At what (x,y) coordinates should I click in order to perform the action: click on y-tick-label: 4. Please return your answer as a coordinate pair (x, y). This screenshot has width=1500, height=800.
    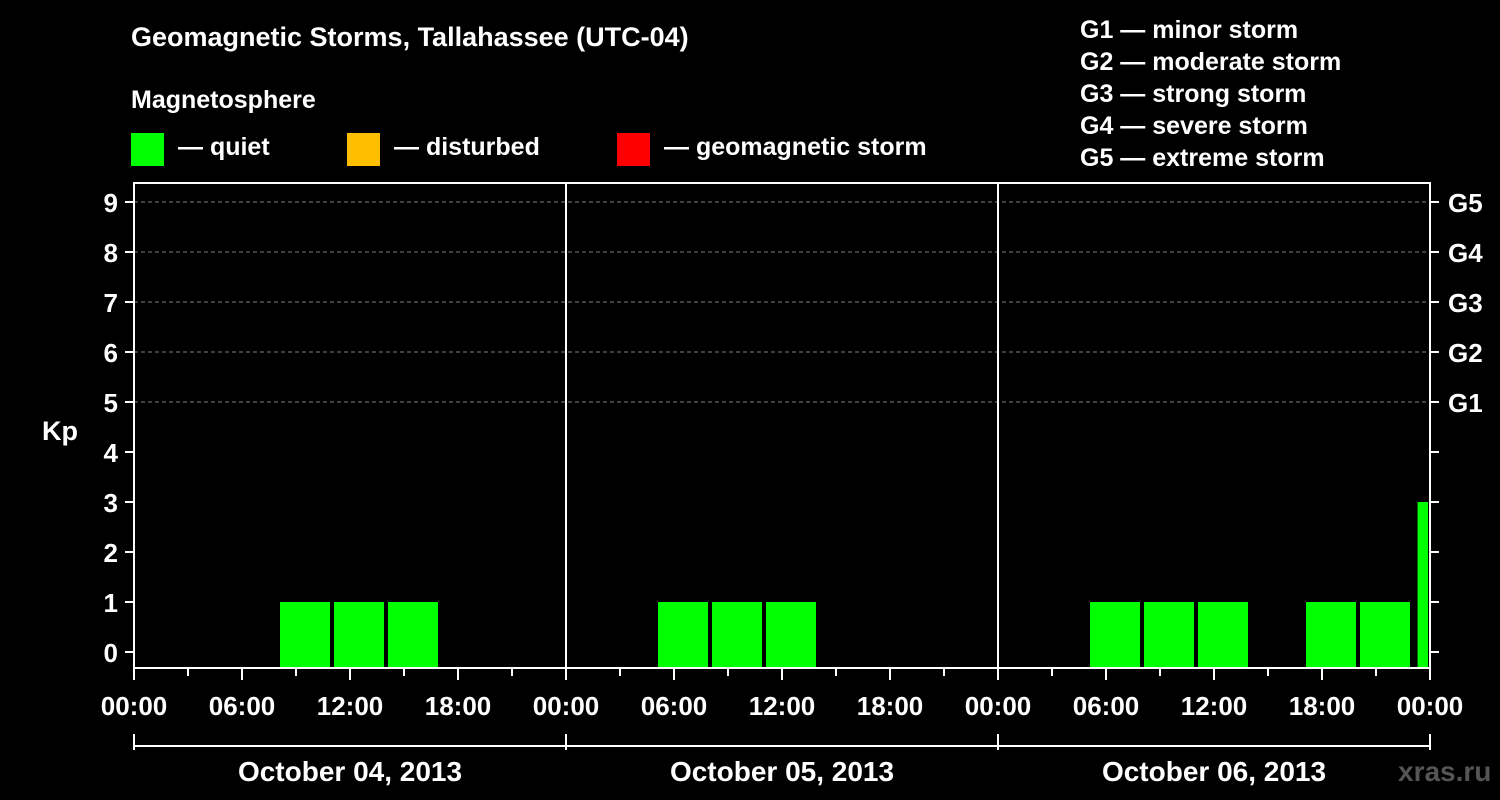
    Looking at the image, I should click on (111, 453).